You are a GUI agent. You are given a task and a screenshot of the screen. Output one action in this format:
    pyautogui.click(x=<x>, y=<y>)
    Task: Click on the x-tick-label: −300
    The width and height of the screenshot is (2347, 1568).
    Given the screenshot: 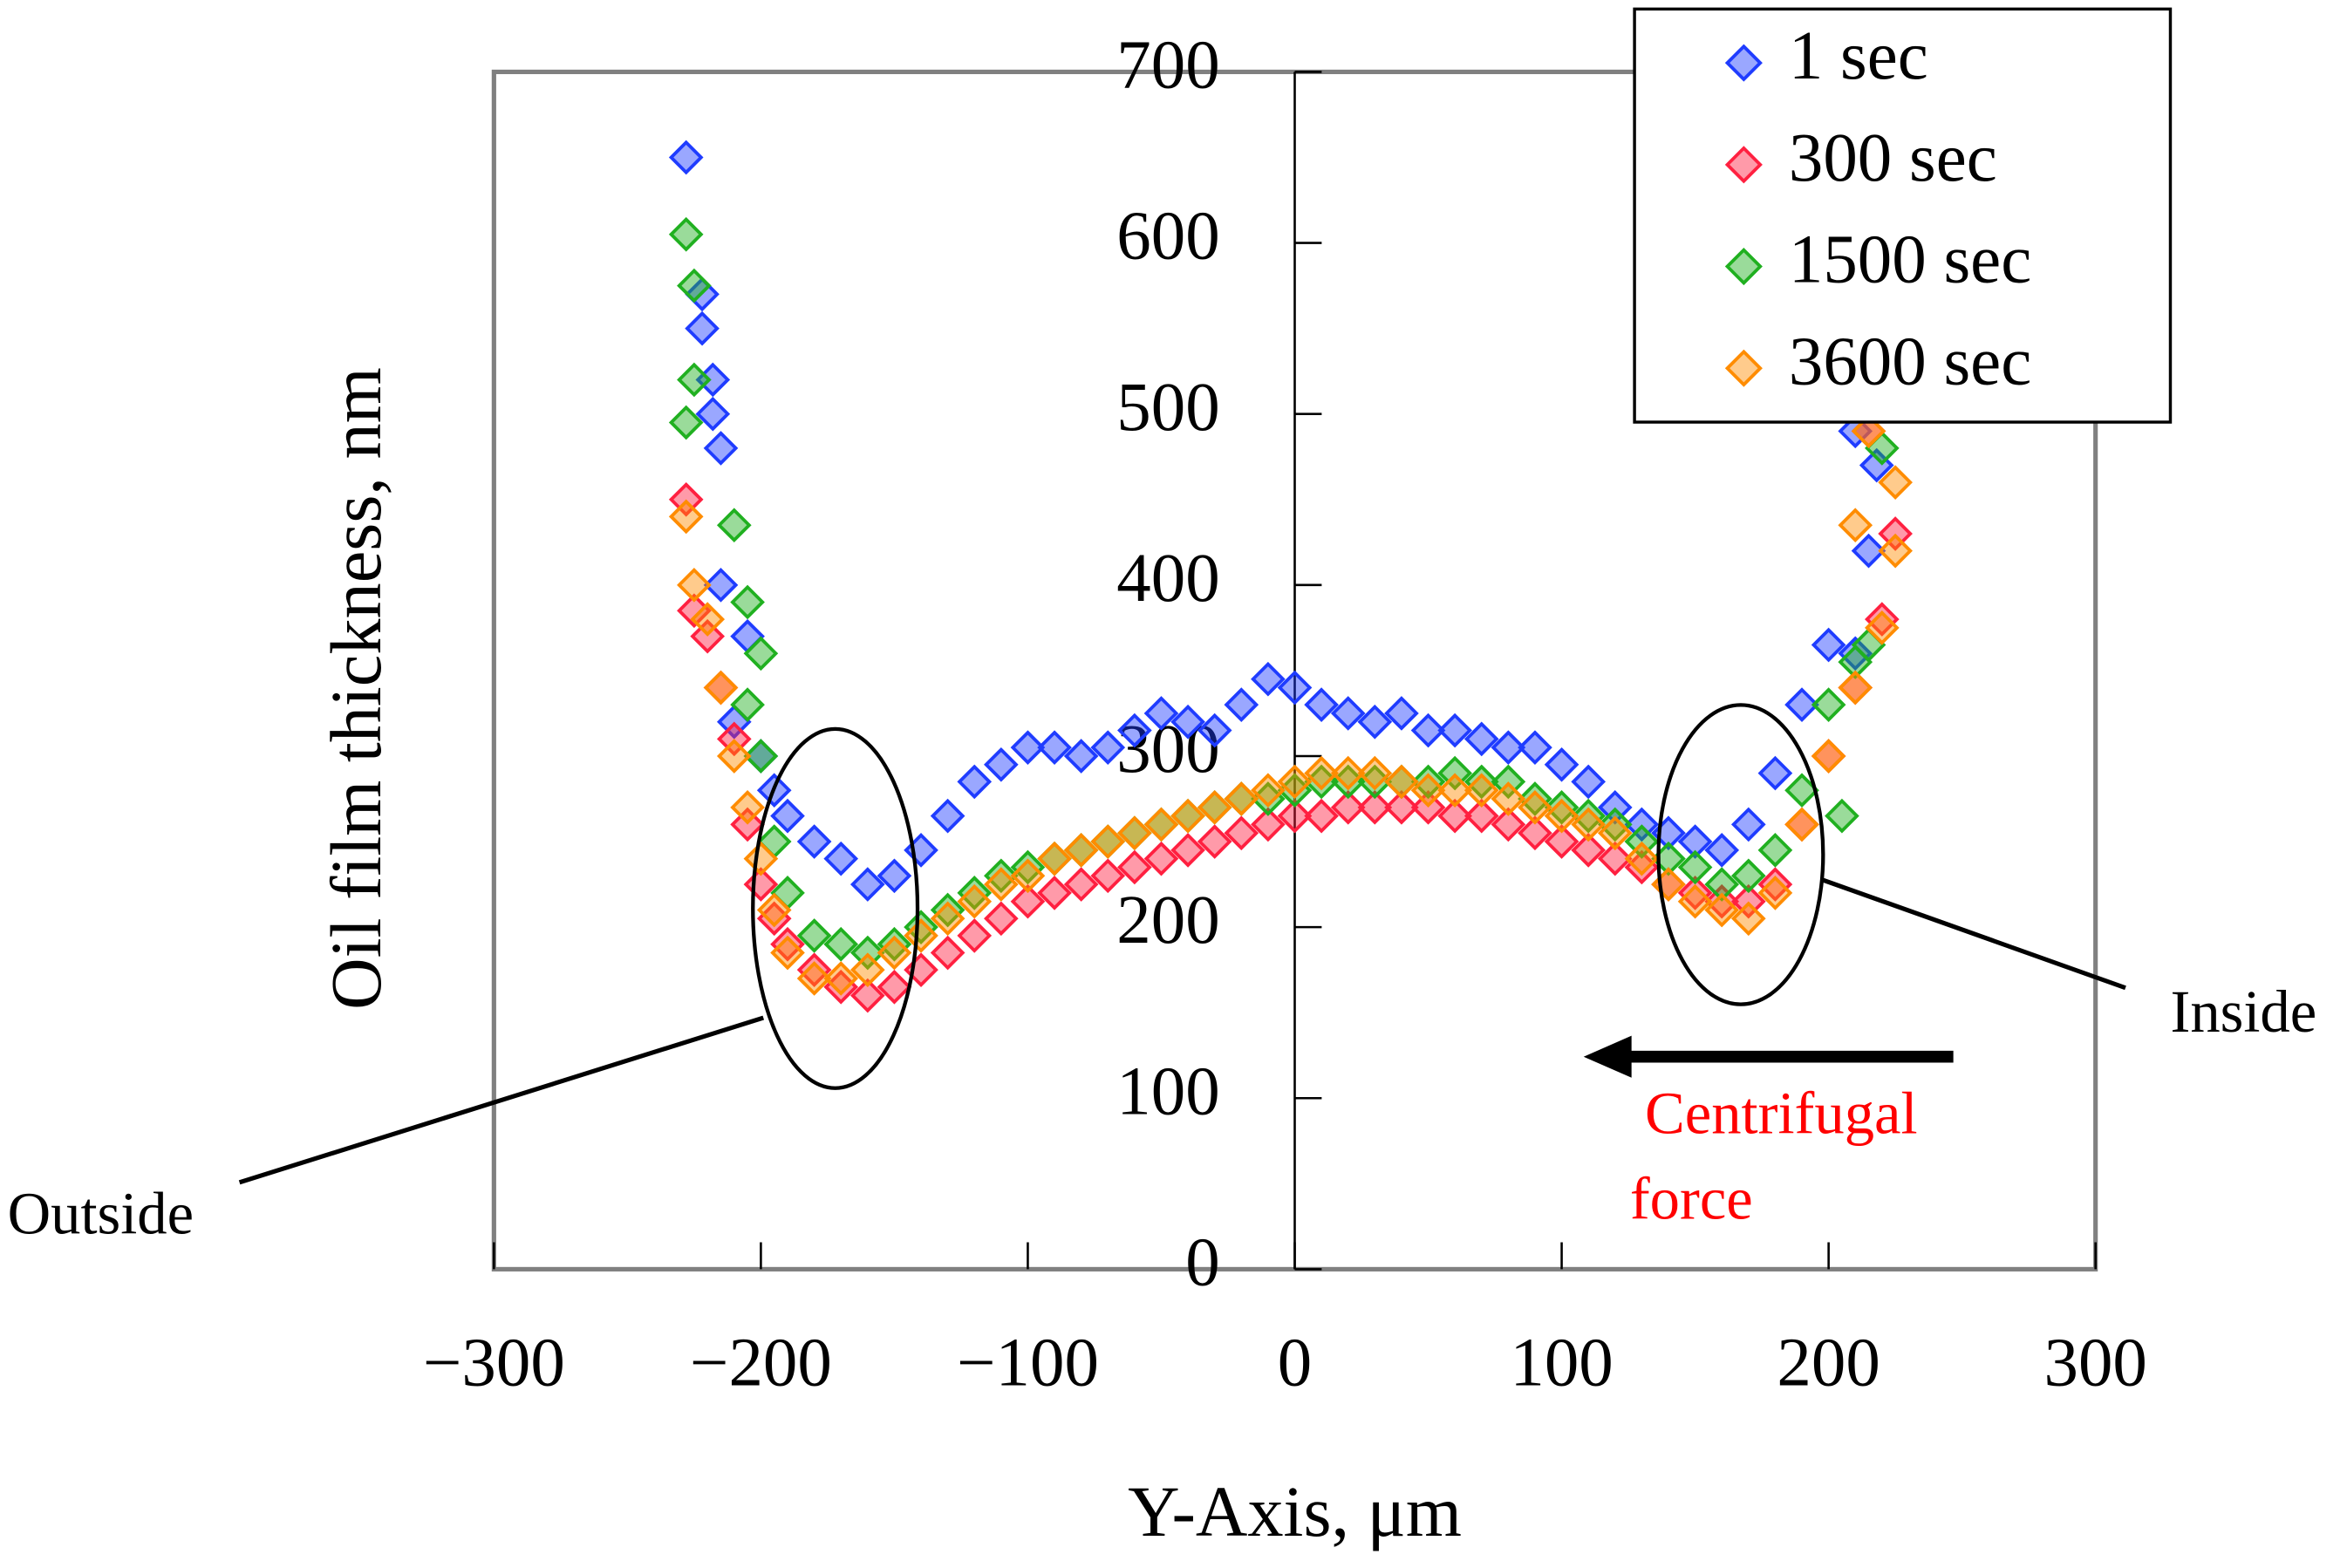 What is the action you would take?
    pyautogui.click(x=494, y=1363)
    